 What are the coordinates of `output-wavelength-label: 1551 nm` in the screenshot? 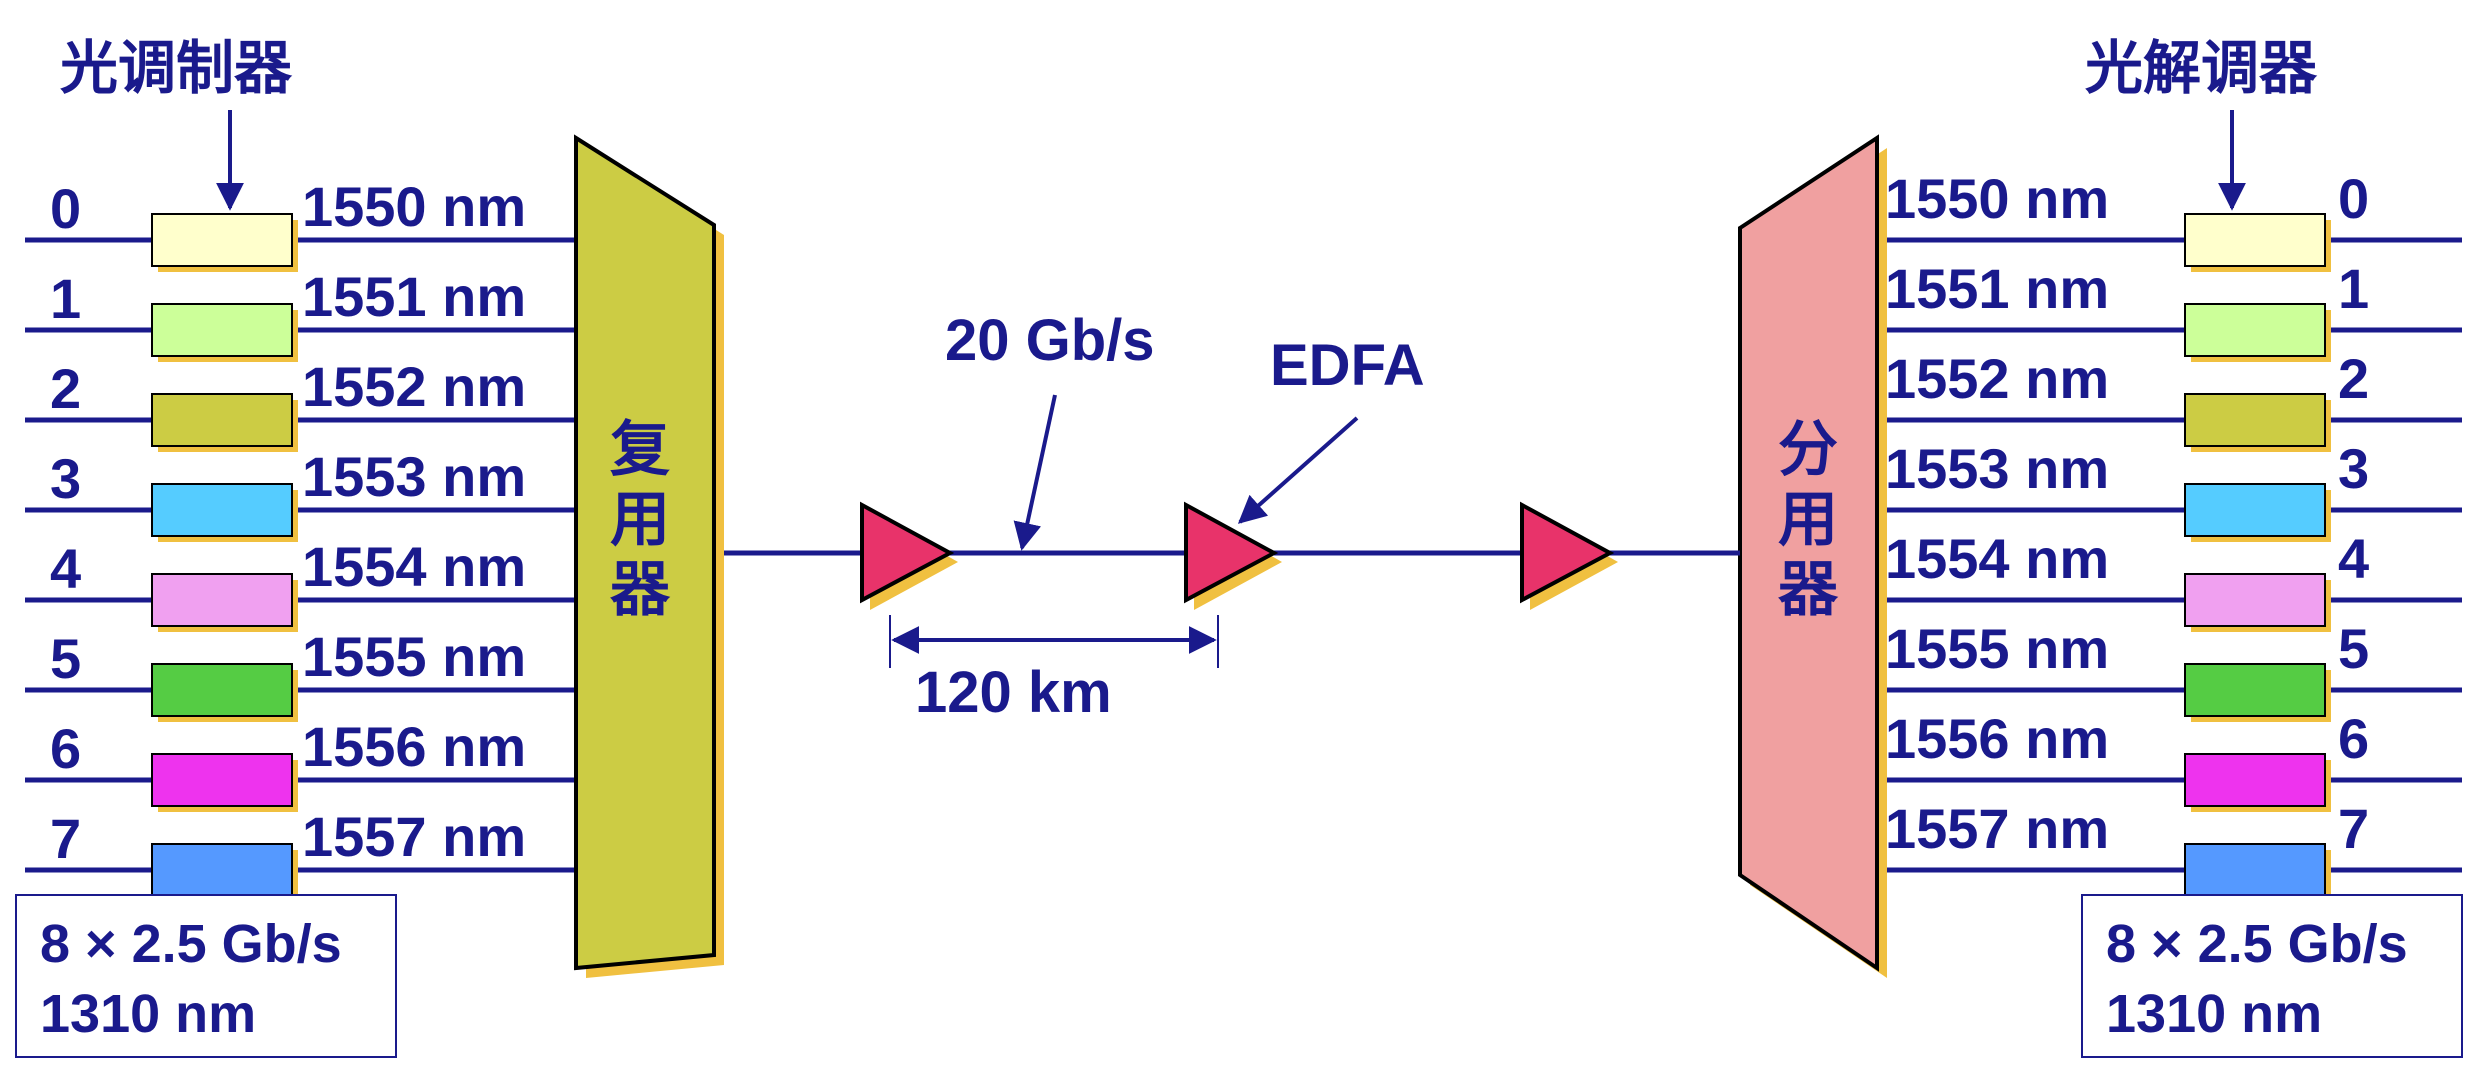 It's located at (1997, 288).